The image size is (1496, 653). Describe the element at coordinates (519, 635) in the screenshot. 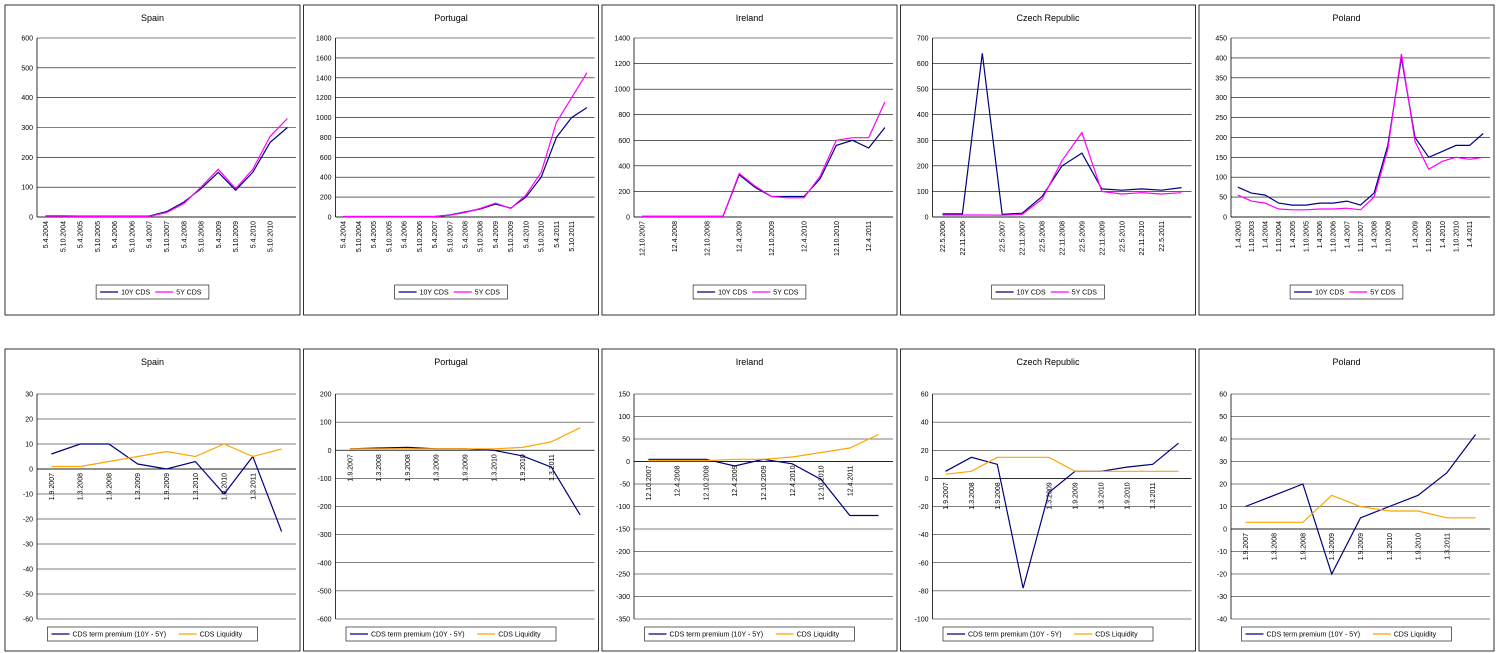

I see `legend-label: CDS Liquidity` at that location.